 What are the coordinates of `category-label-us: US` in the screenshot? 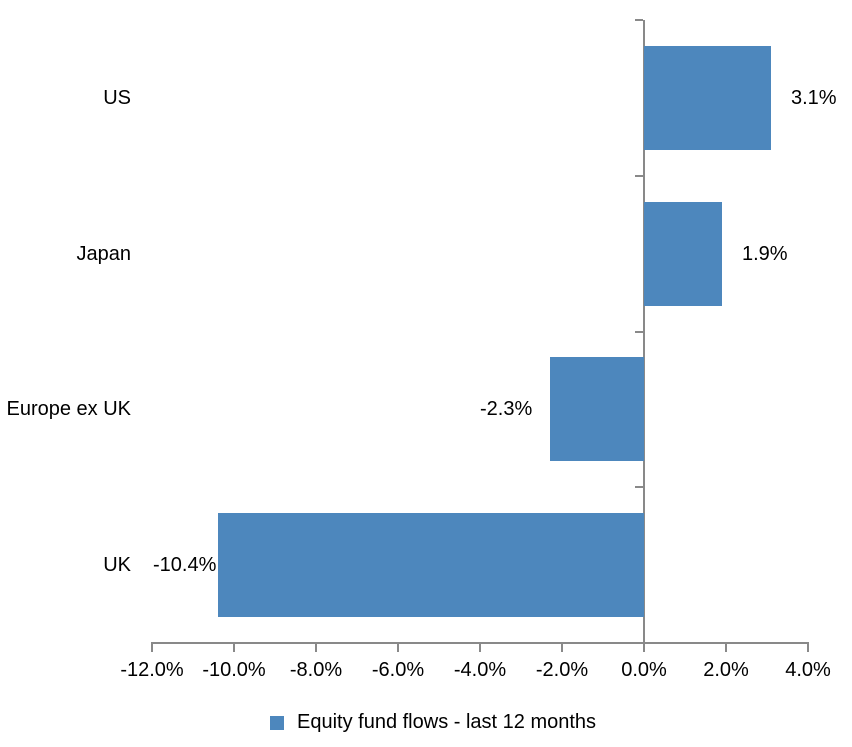 It's located at (117, 98).